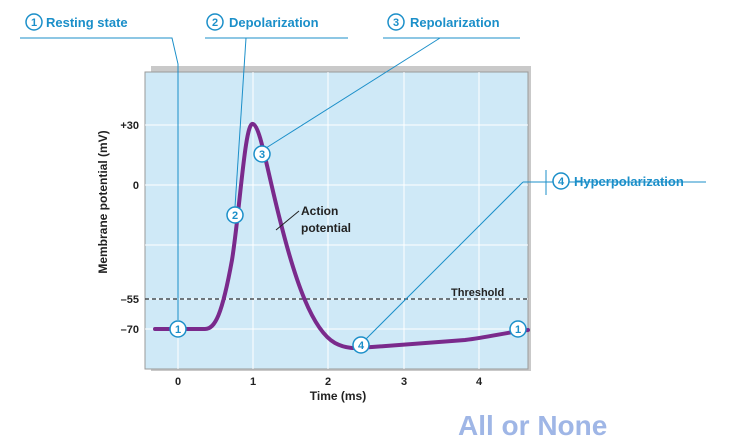  I want to click on svg-text: Depolarization, so click(274, 22).